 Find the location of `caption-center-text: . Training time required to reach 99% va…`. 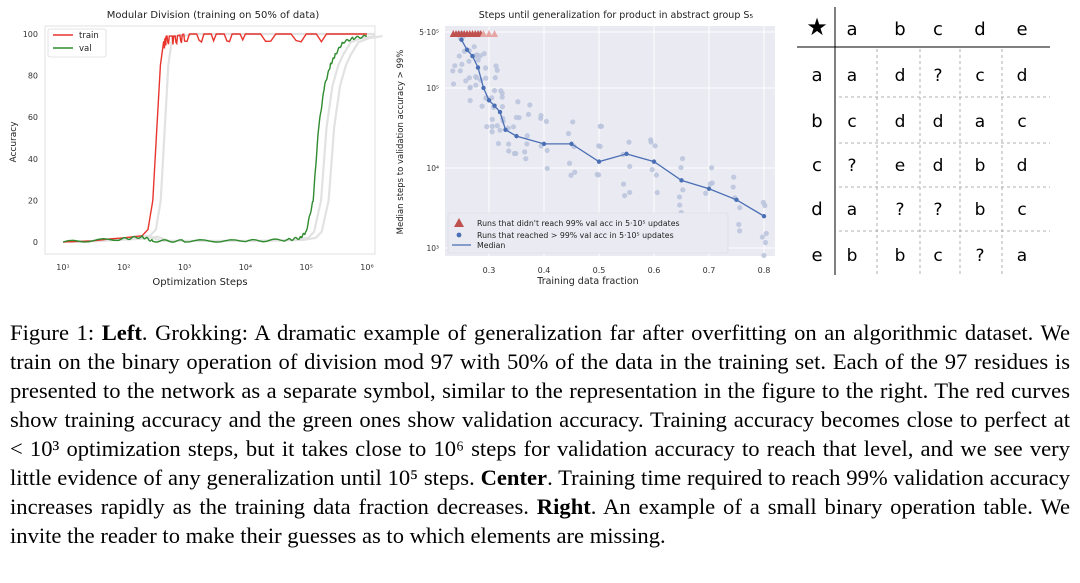

caption-center-text: . Training time required to reach 99% va… is located at coordinates (540, 492).